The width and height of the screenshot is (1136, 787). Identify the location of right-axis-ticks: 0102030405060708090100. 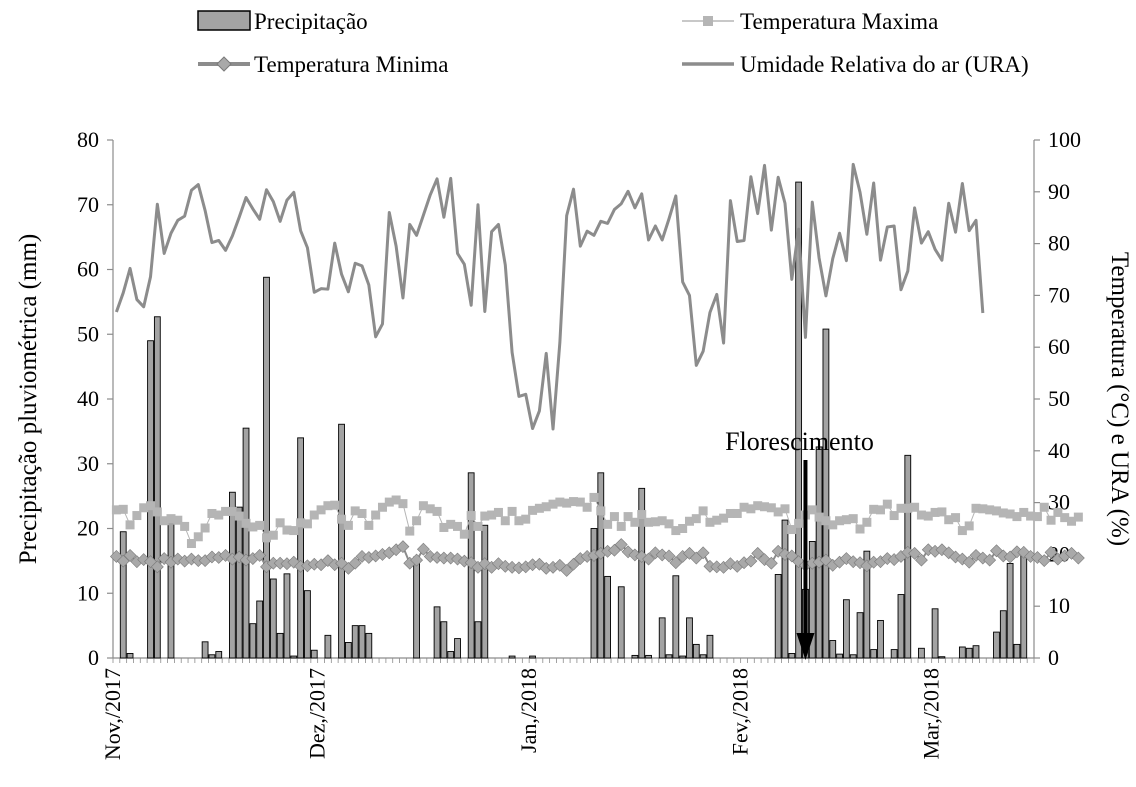
(1057, 398).